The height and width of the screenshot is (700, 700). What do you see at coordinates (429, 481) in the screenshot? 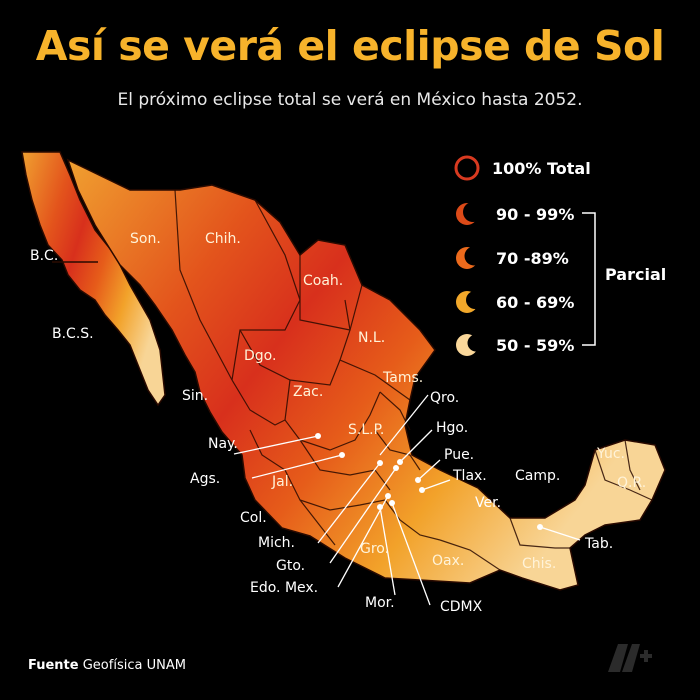
I see `leader-dots` at bounding box center [429, 481].